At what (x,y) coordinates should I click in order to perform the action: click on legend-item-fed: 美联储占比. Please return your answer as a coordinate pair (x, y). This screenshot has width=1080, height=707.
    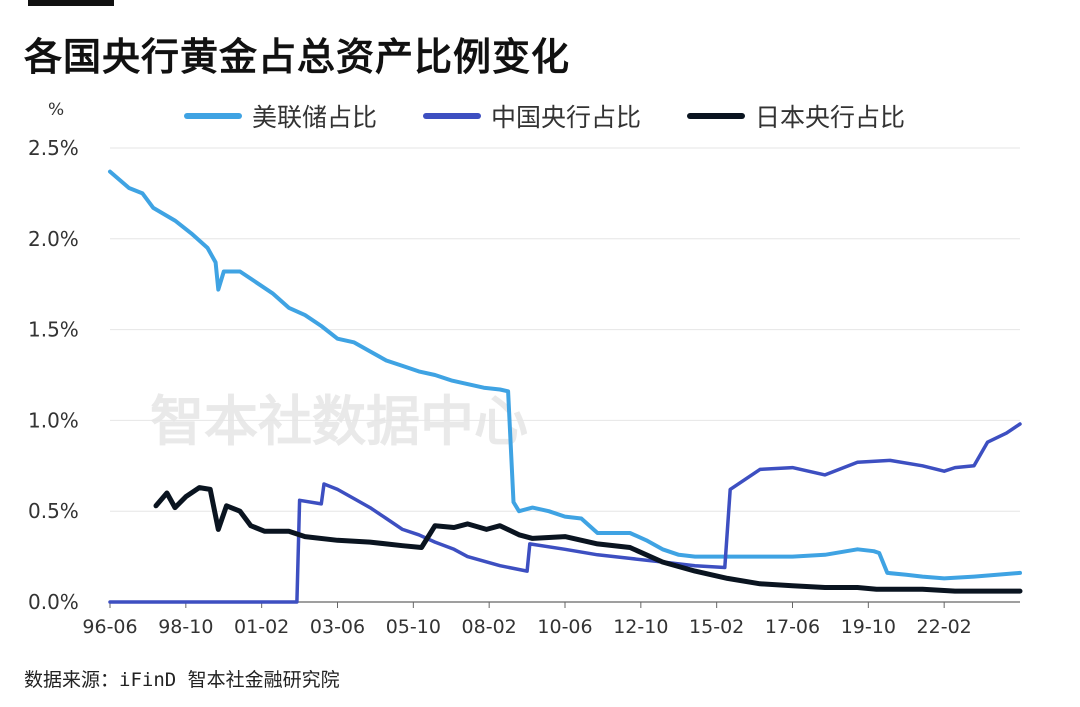
    Looking at the image, I should click on (280, 116).